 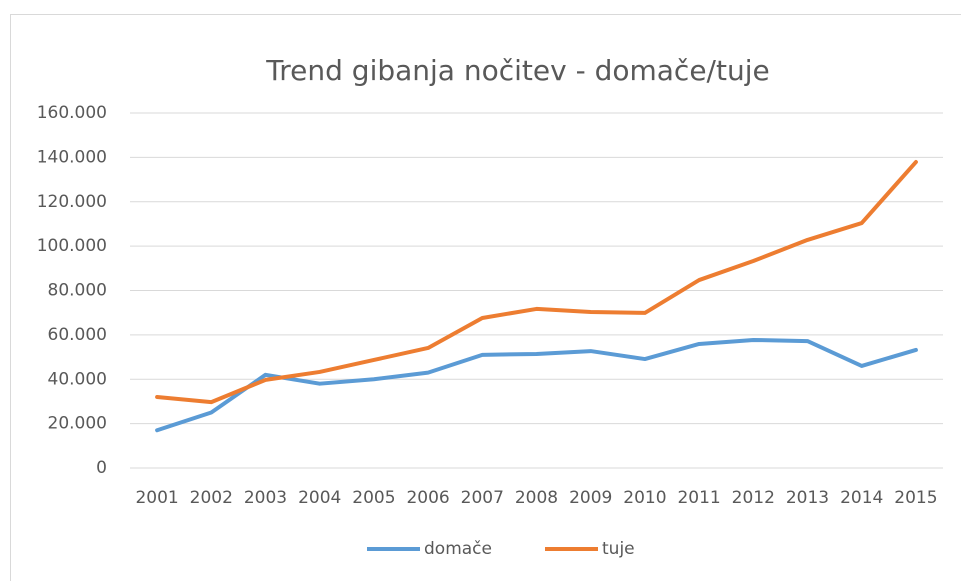 I want to click on y-tick-label: 120.000, so click(x=72, y=202).